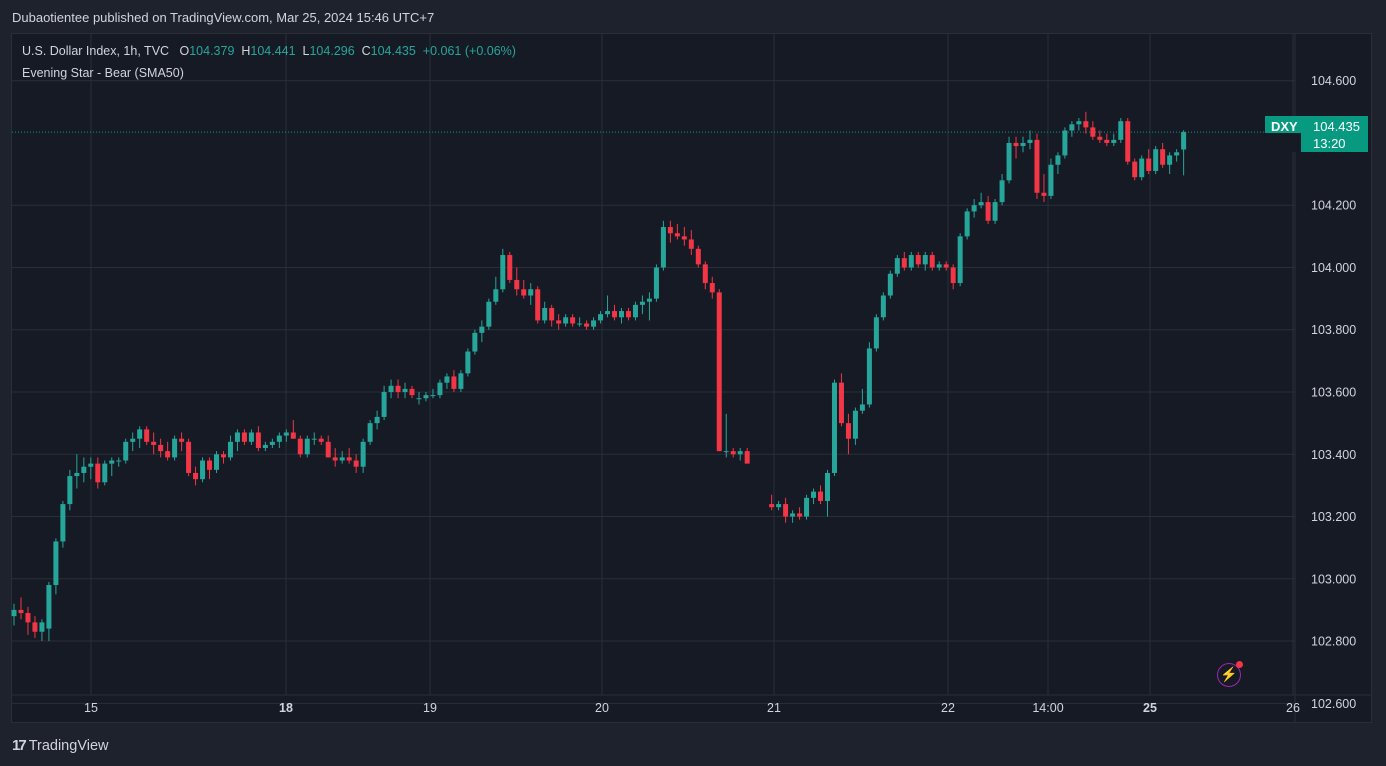  Describe the element at coordinates (60, 745) in the screenshot. I see `tradingview-logo: 17 TradingView` at that location.